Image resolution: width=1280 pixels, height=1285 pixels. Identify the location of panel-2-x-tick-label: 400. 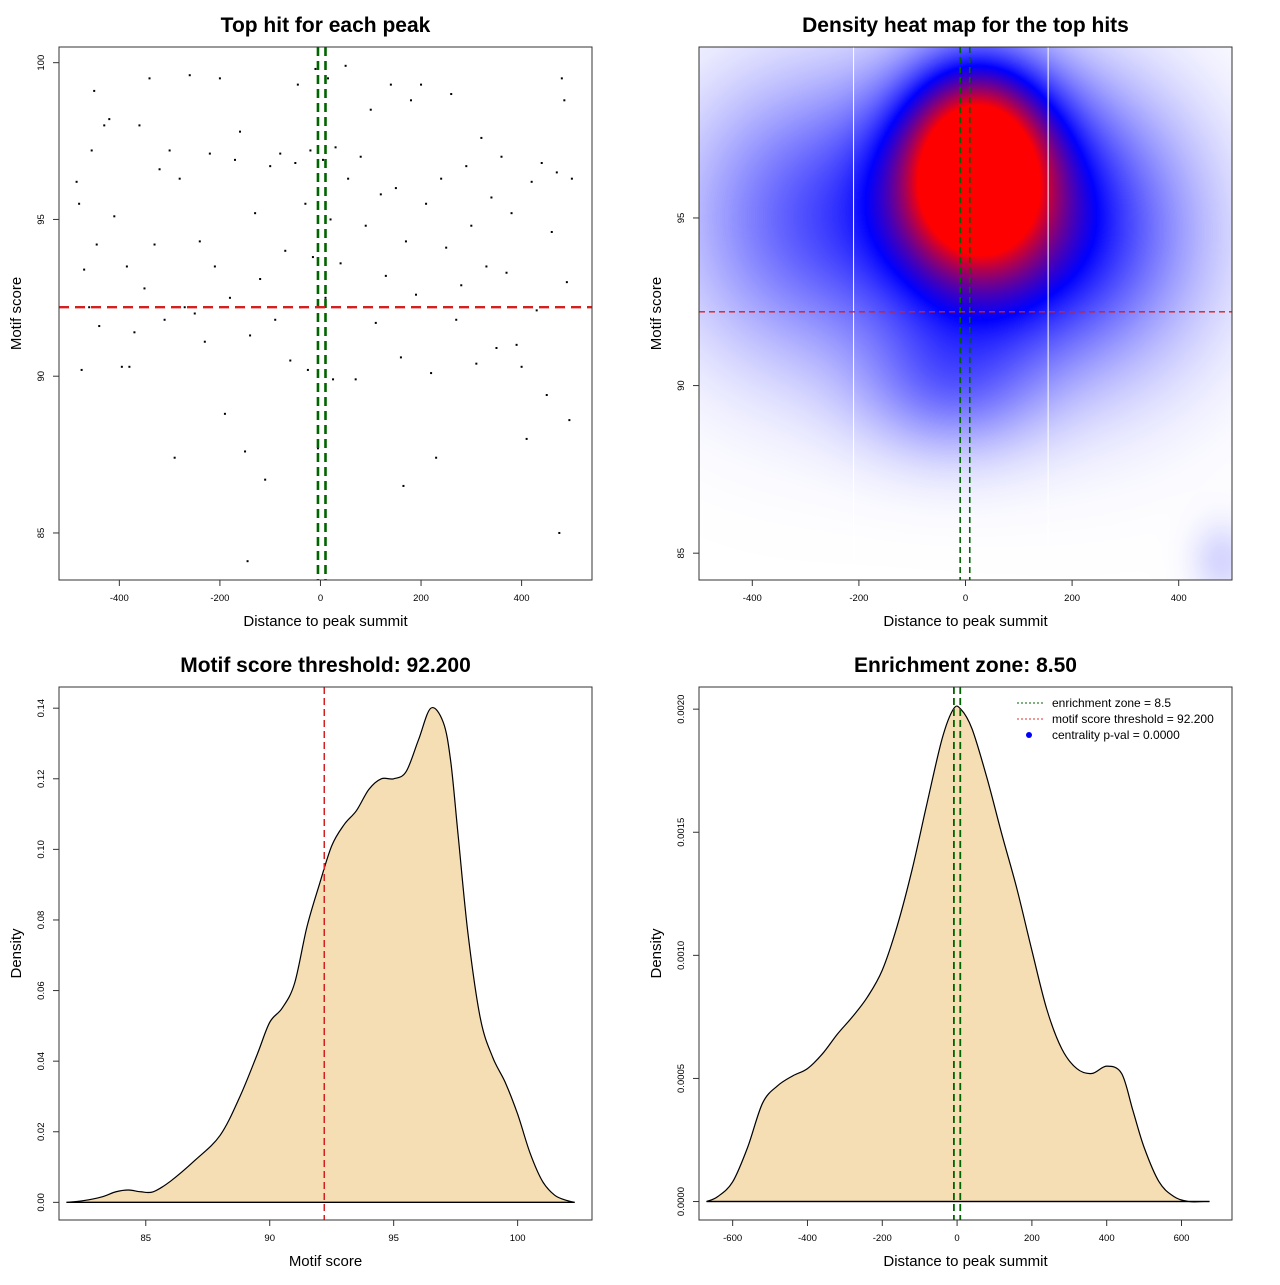
(1179, 598).